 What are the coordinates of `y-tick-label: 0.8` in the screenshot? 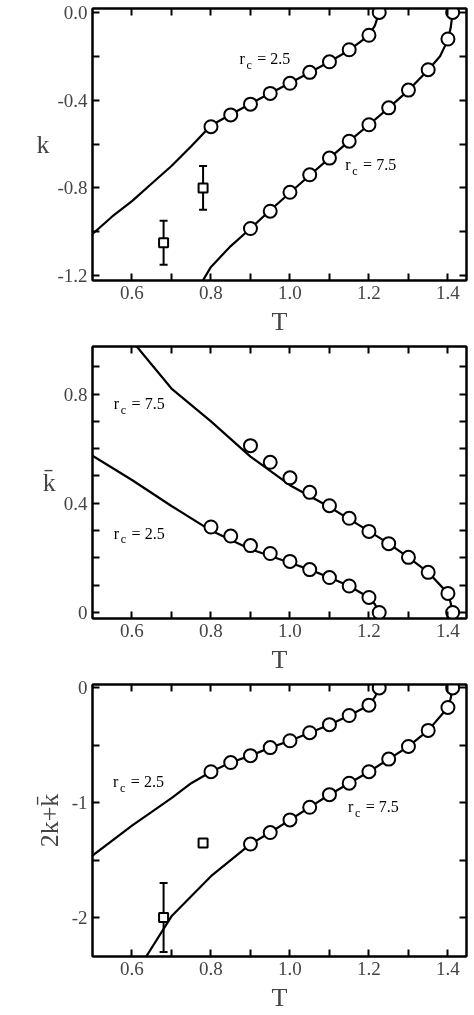 It's located at (75, 394).